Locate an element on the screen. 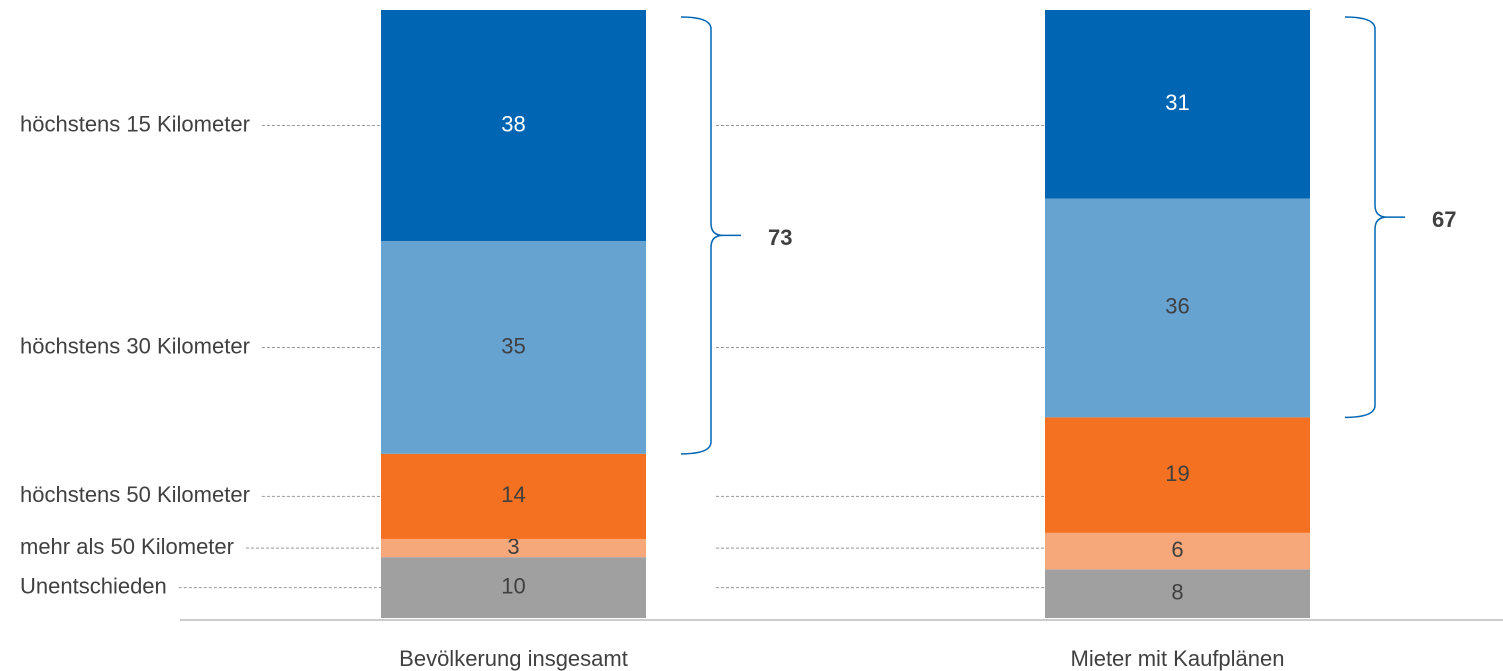  value-label: 10 is located at coordinates (513, 585).